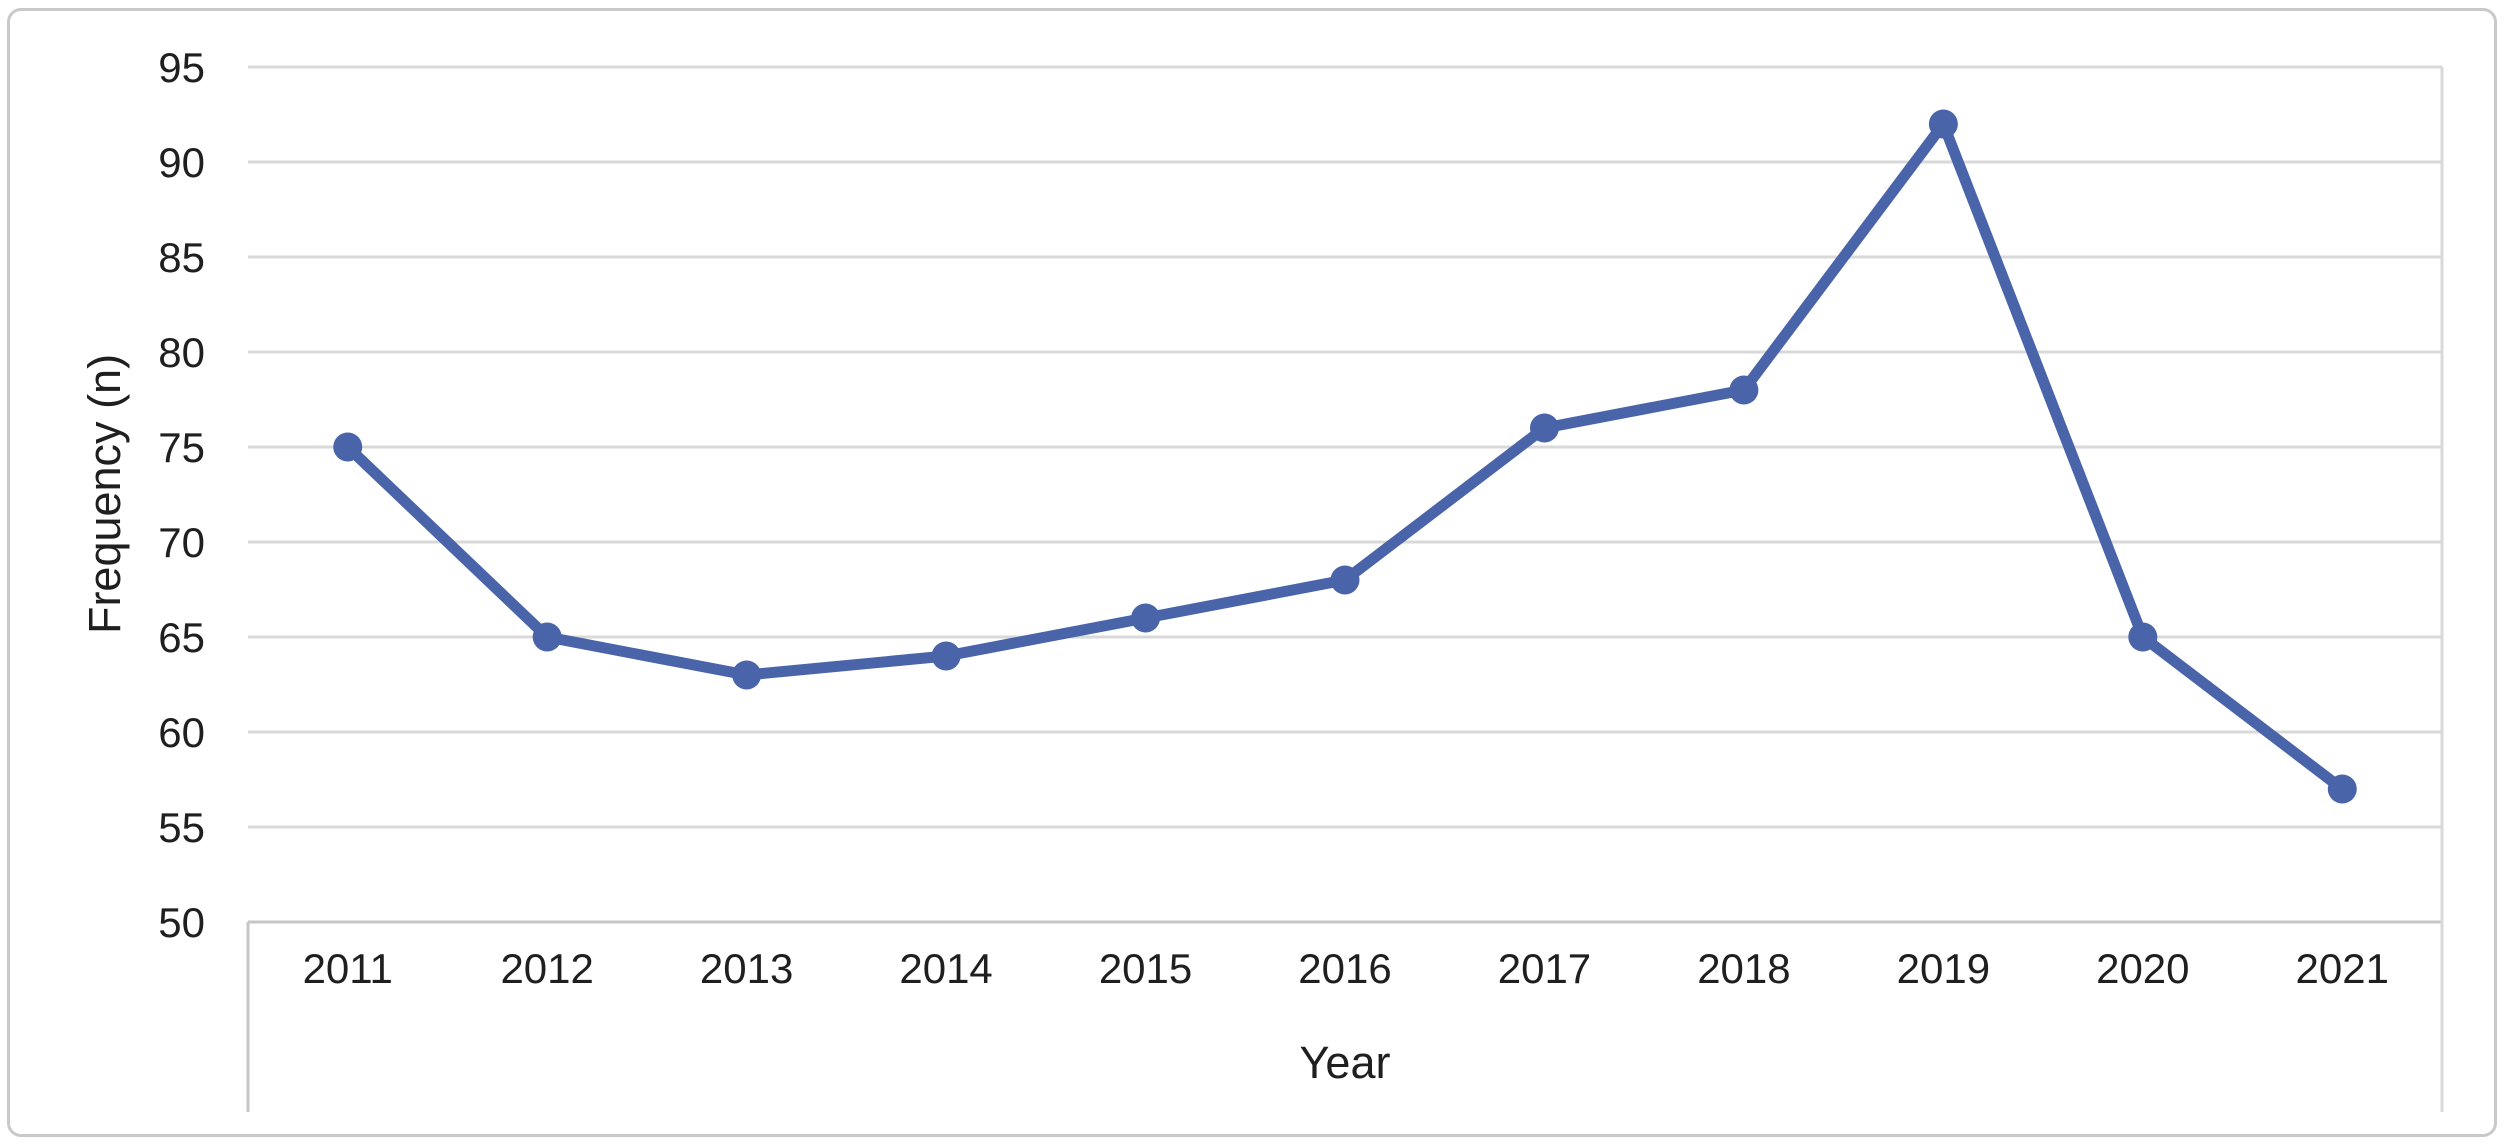  What do you see at coordinates (746, 968) in the screenshot?
I see `x-tick-label: 2013` at bounding box center [746, 968].